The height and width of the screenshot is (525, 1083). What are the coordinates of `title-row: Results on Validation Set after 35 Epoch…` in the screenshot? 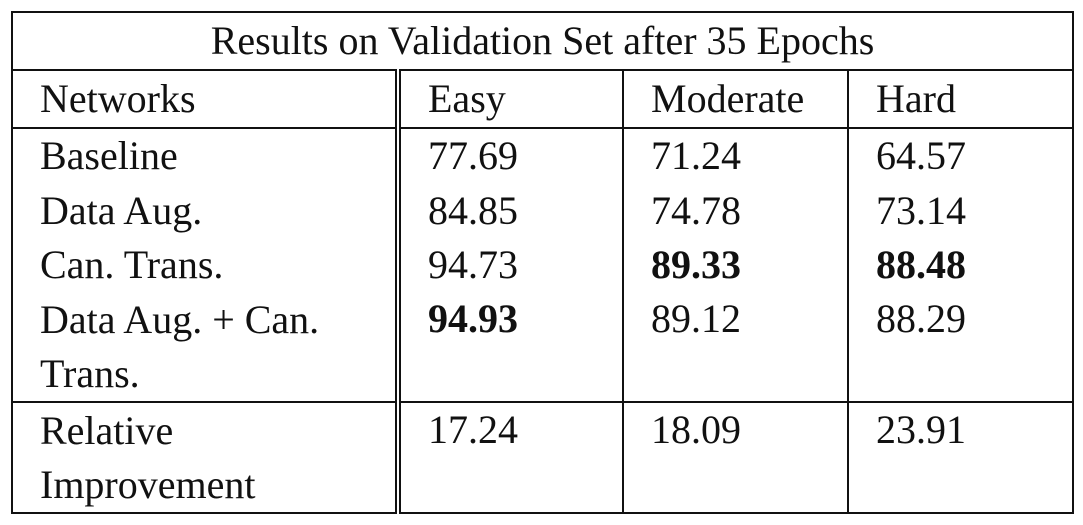 It's located at (542, 41).